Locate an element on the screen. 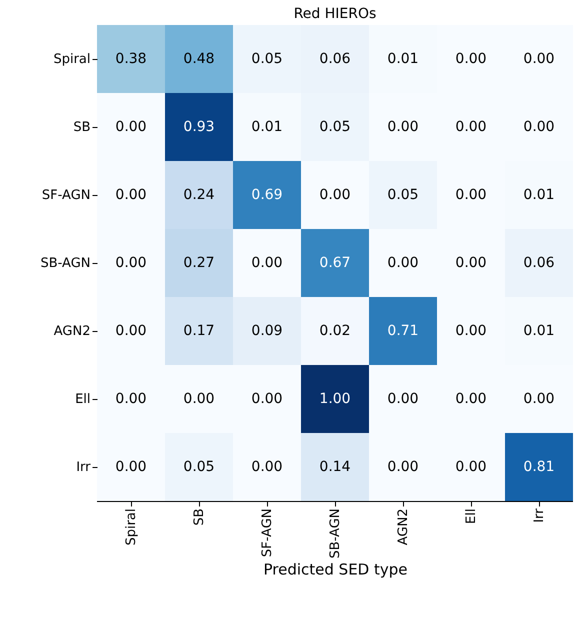 Image resolution: width=576 pixels, height=632 pixels. x-tick-label: SB-AGN is located at coordinates (335, 533).